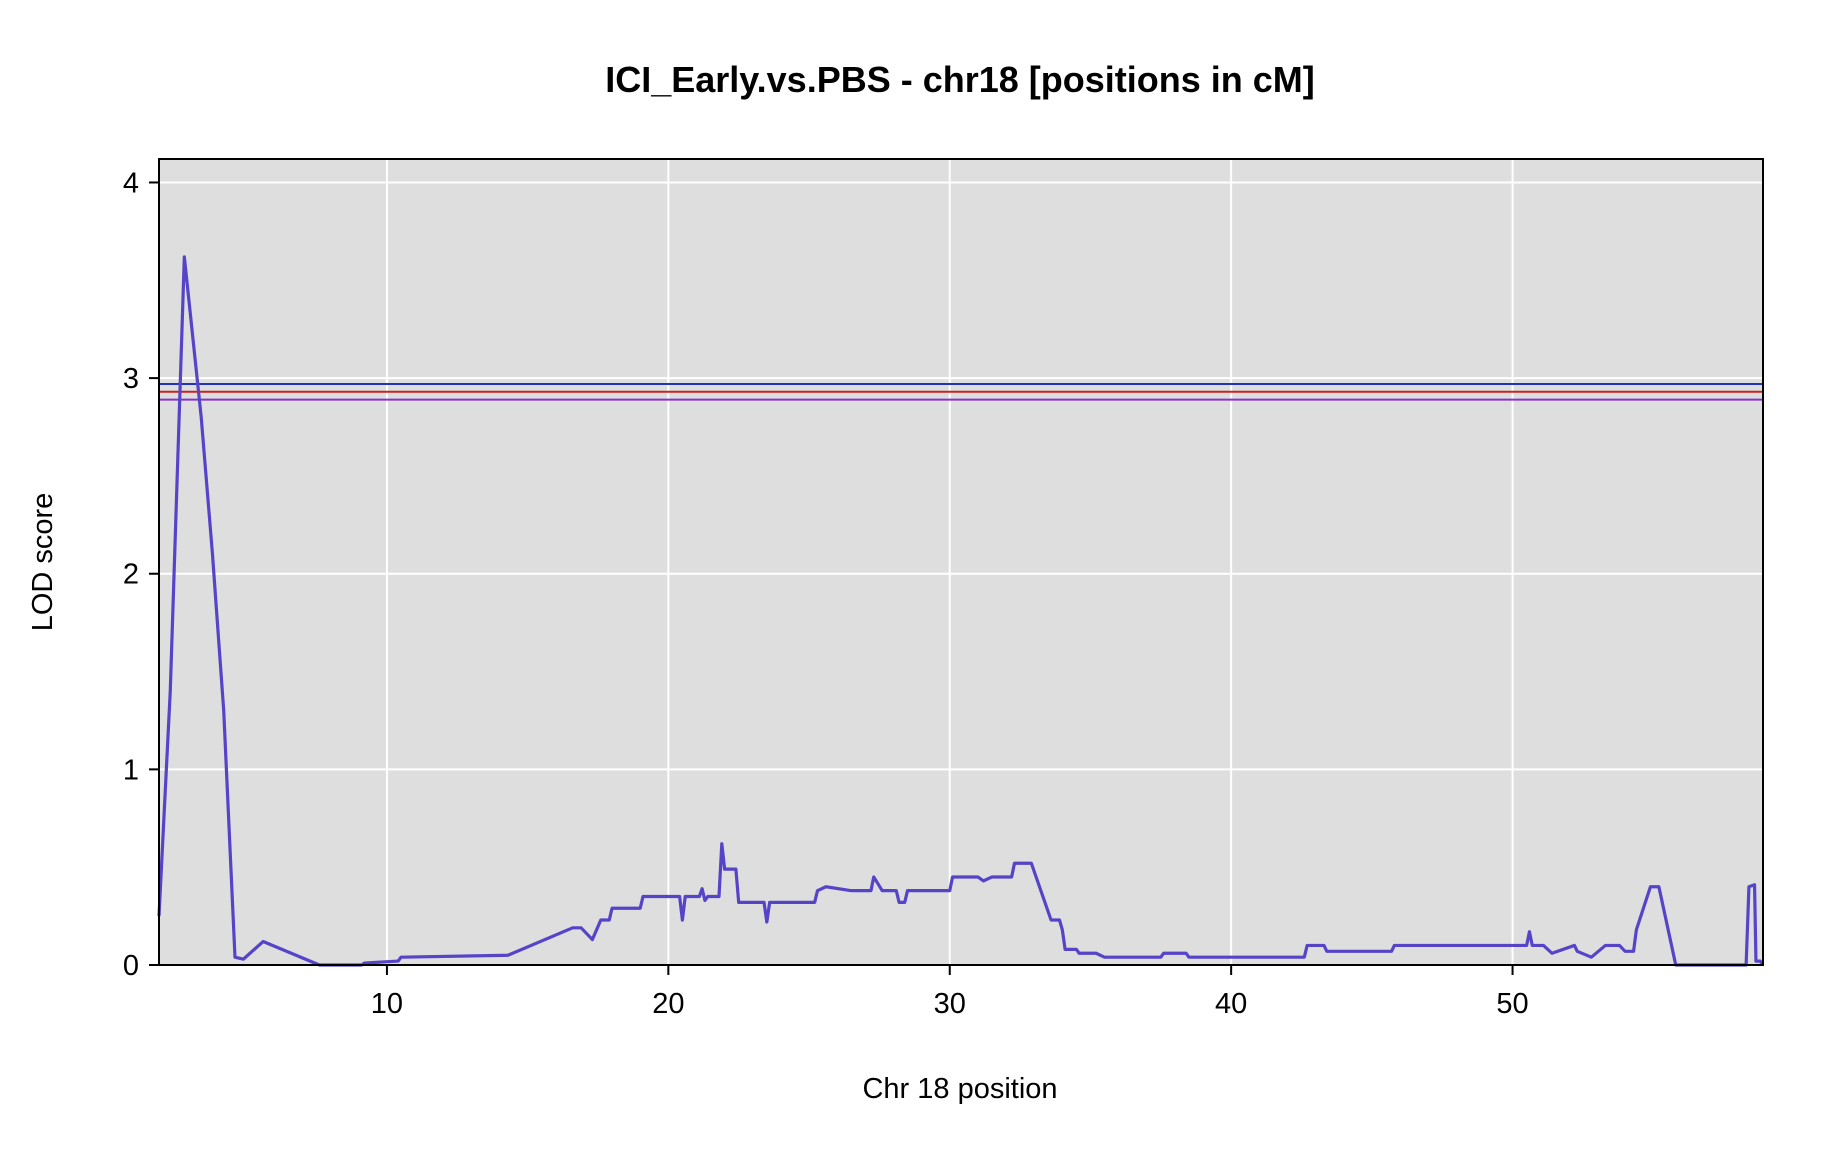  What do you see at coordinates (959, 1089) in the screenshot?
I see `x-axis-label: Chr 18 position` at bounding box center [959, 1089].